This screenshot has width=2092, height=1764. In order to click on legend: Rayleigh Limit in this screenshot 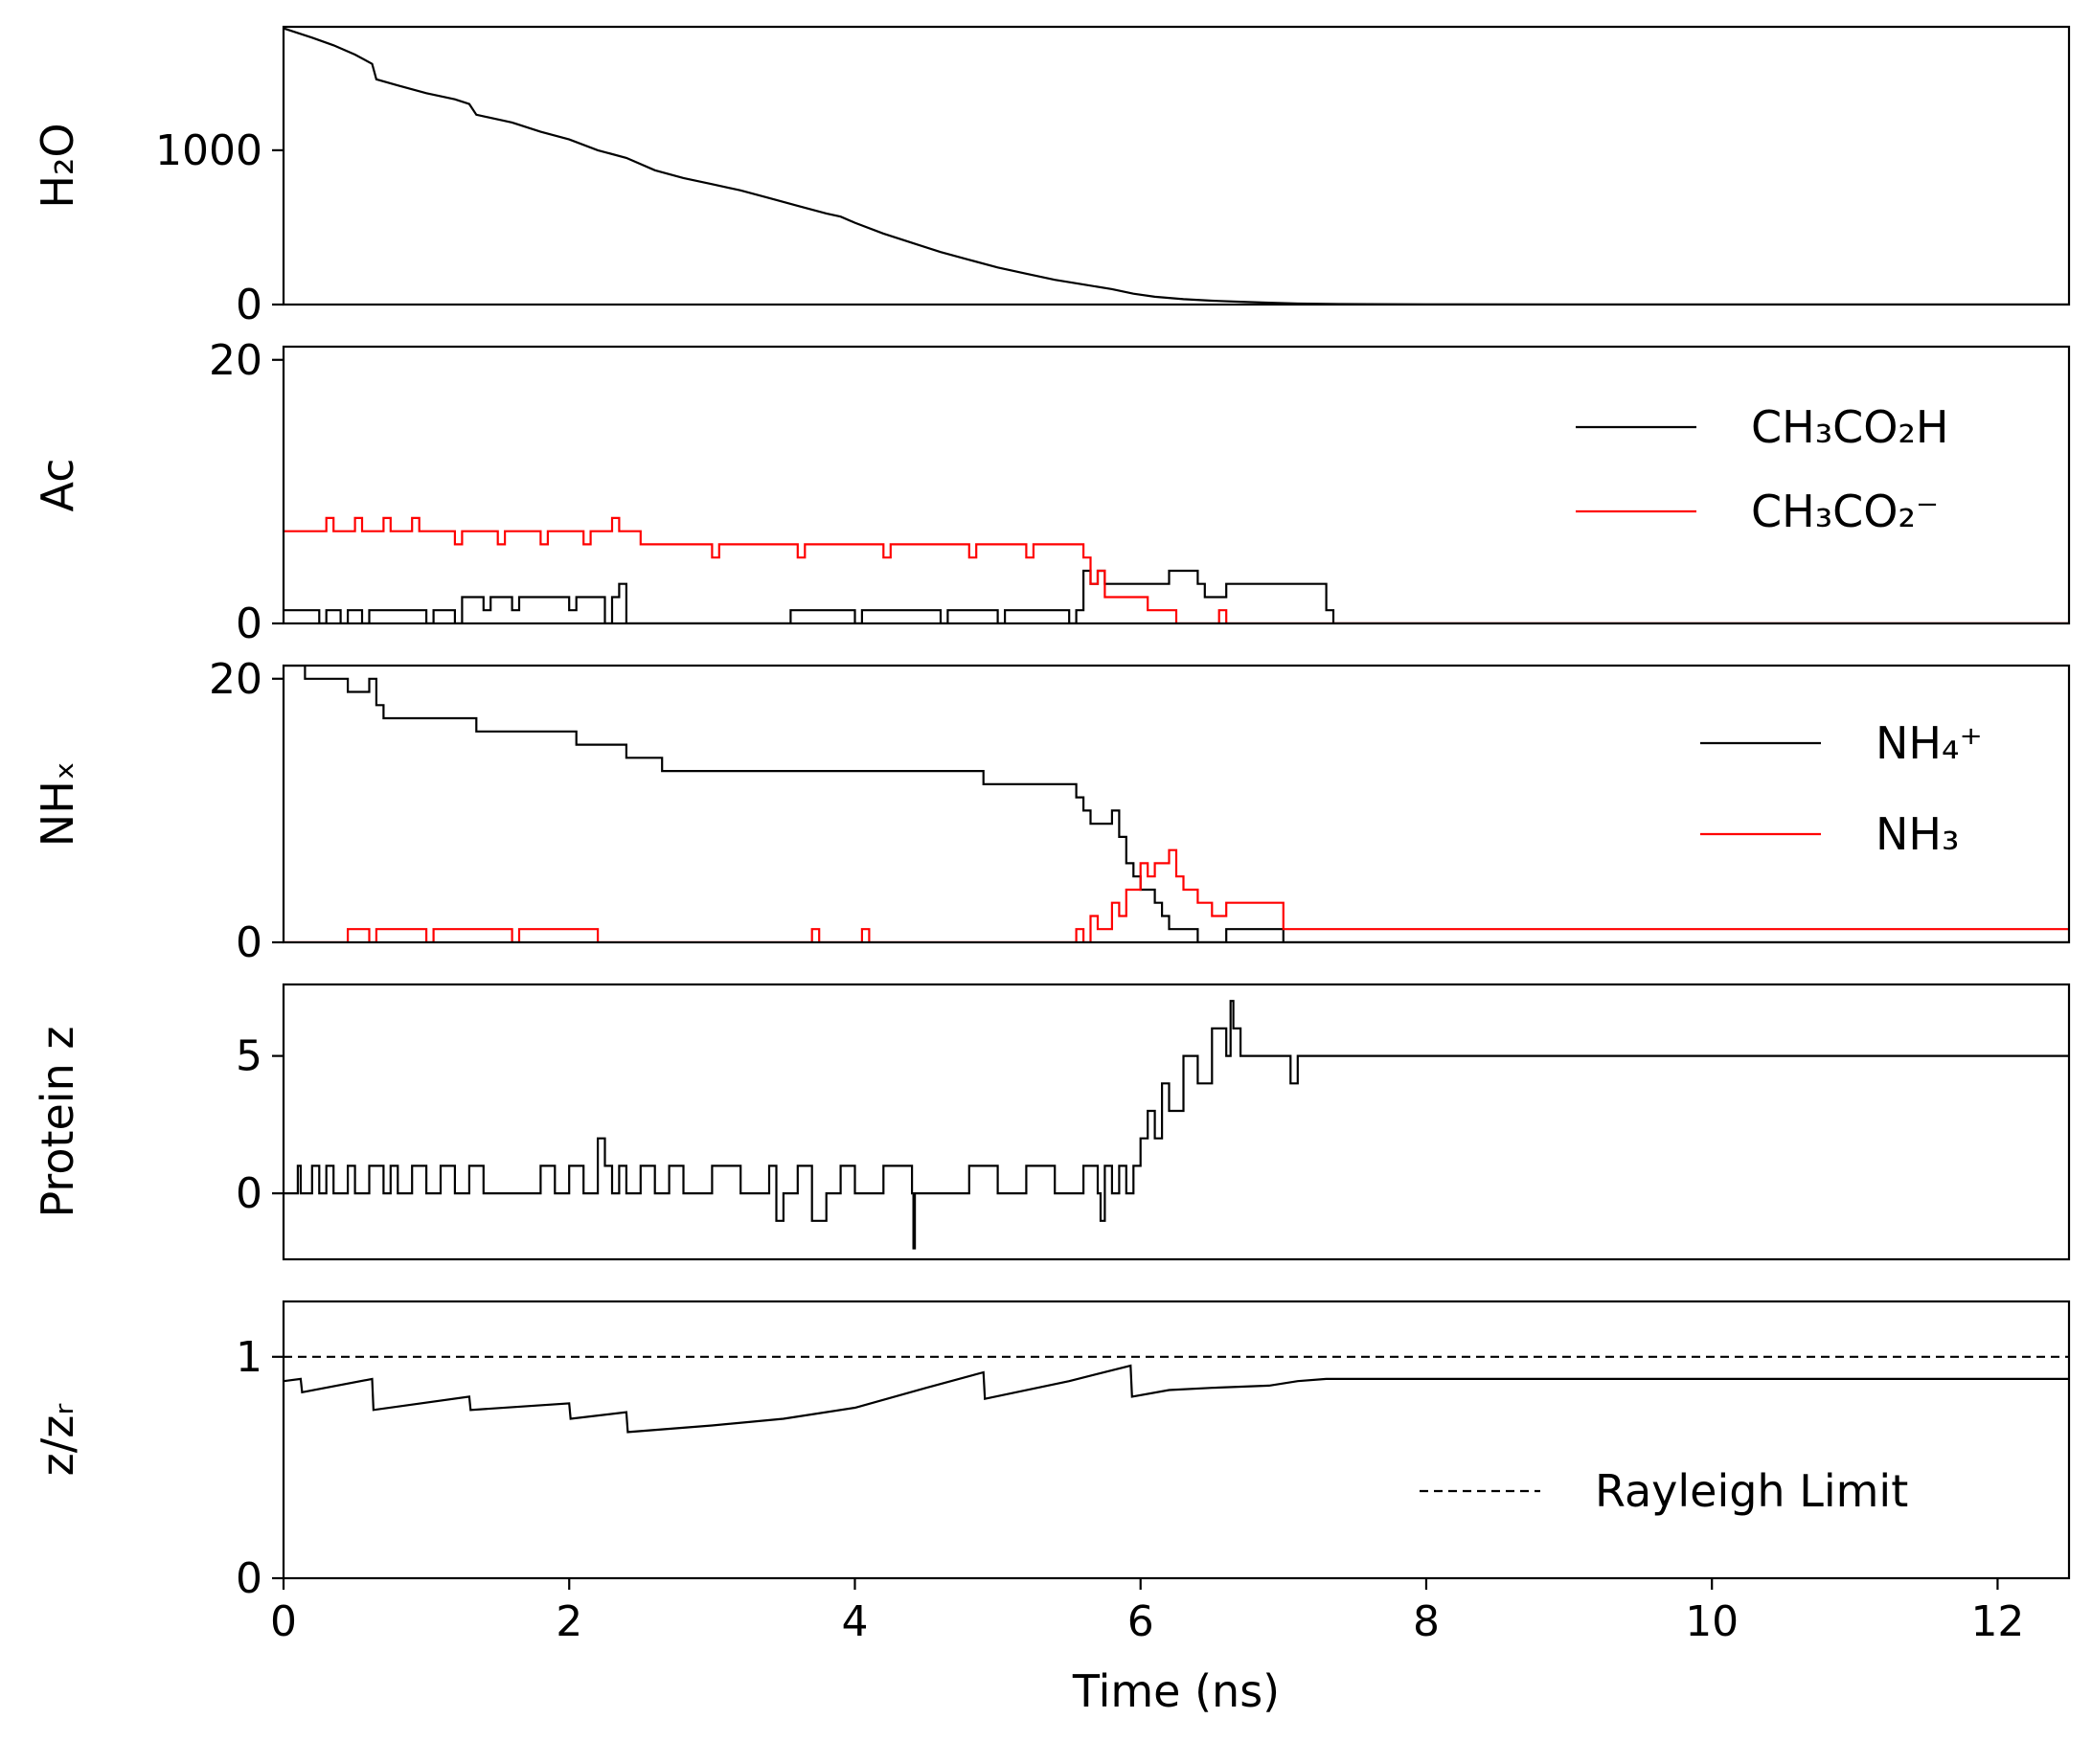, I will do `click(1664, 1491)`.